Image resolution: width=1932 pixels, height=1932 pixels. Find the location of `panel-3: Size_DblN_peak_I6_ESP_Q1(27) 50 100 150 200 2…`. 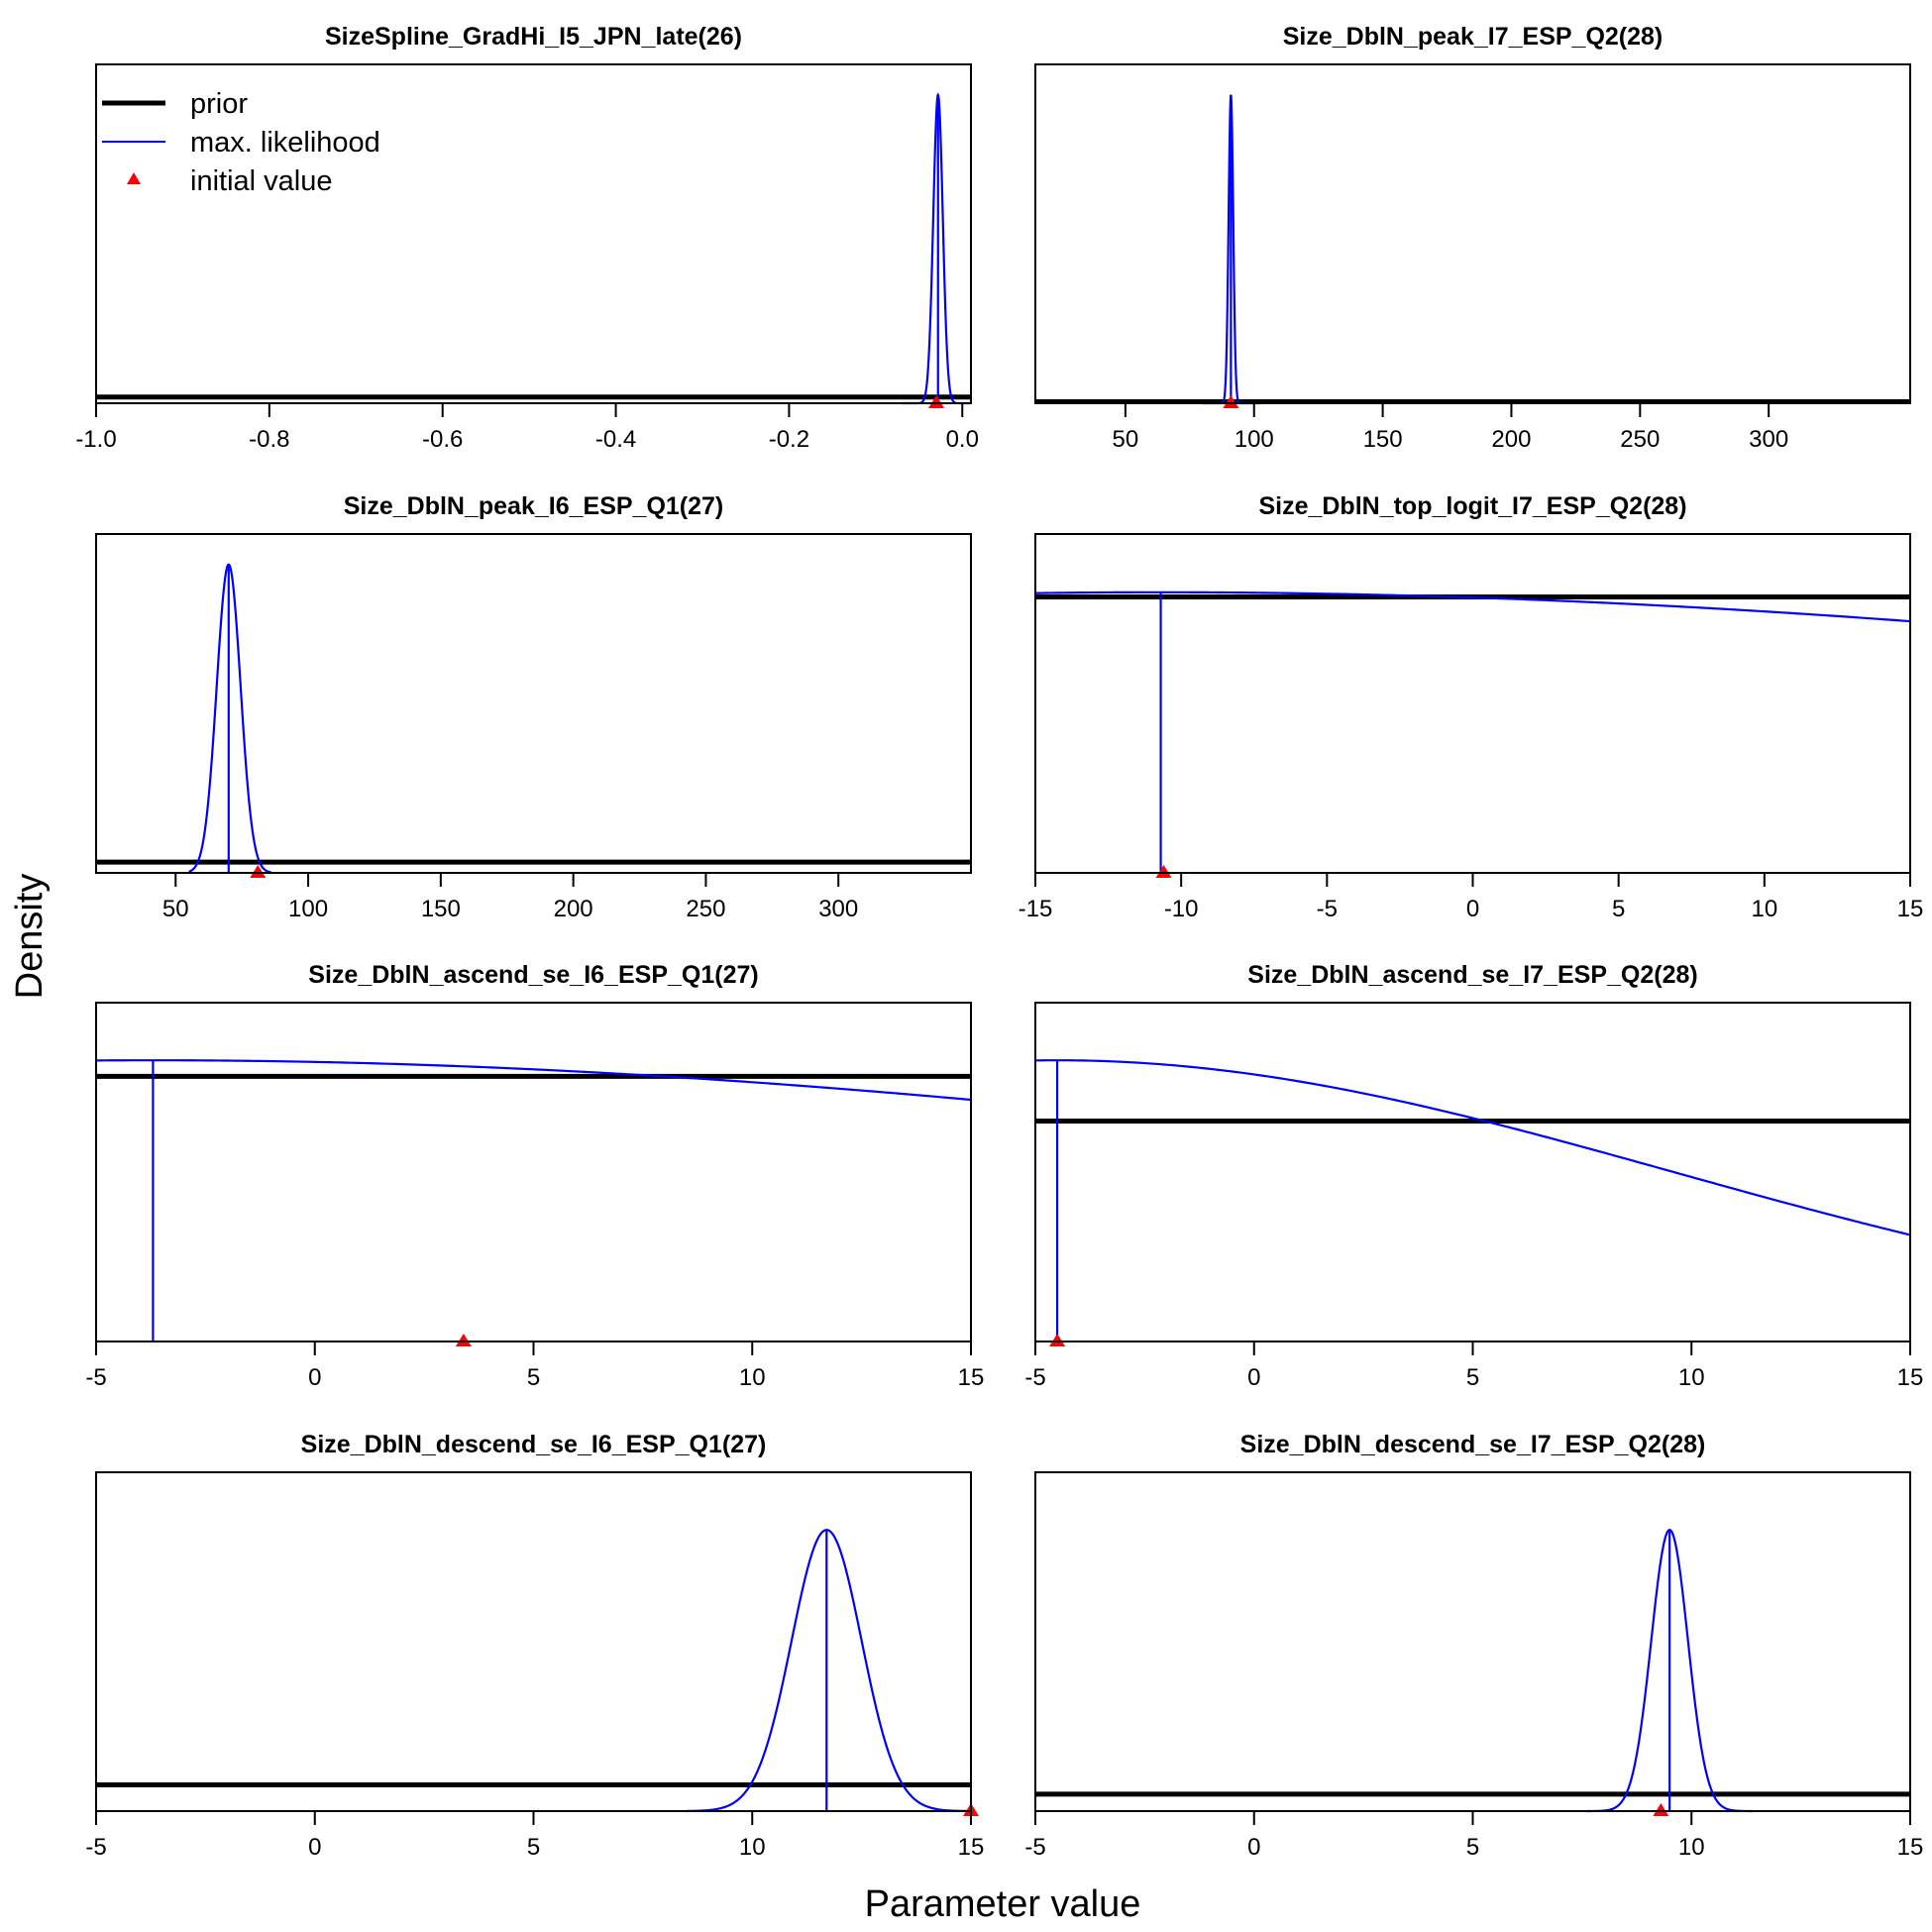

panel-3: Size_DblN_peak_I6_ESP_Q1(27) 50 100 150 200 2… is located at coordinates (533, 707).